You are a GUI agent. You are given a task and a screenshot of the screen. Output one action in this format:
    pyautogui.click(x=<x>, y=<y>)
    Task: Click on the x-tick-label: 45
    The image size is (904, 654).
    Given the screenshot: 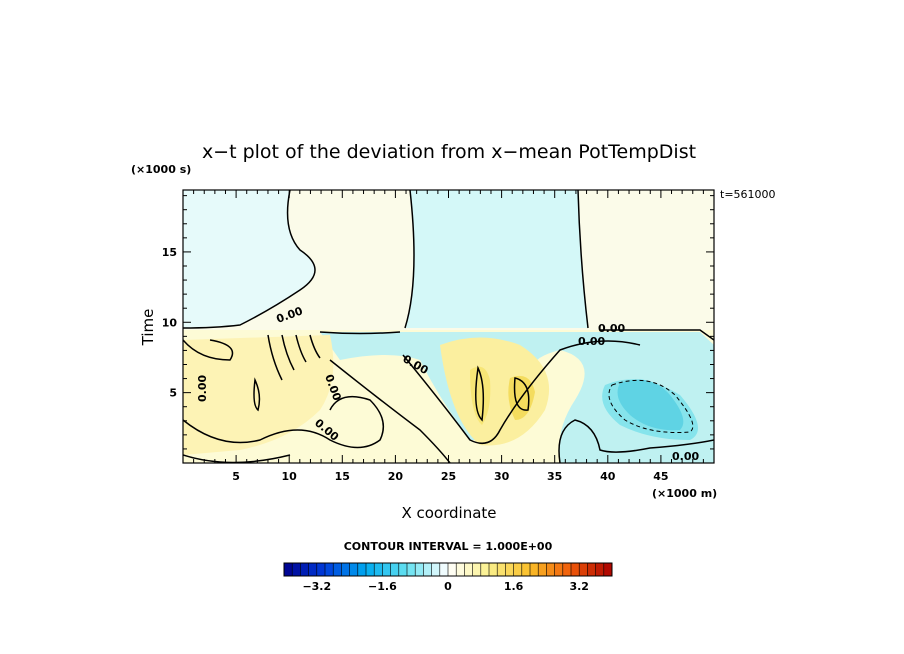 What is the action you would take?
    pyautogui.click(x=660, y=476)
    